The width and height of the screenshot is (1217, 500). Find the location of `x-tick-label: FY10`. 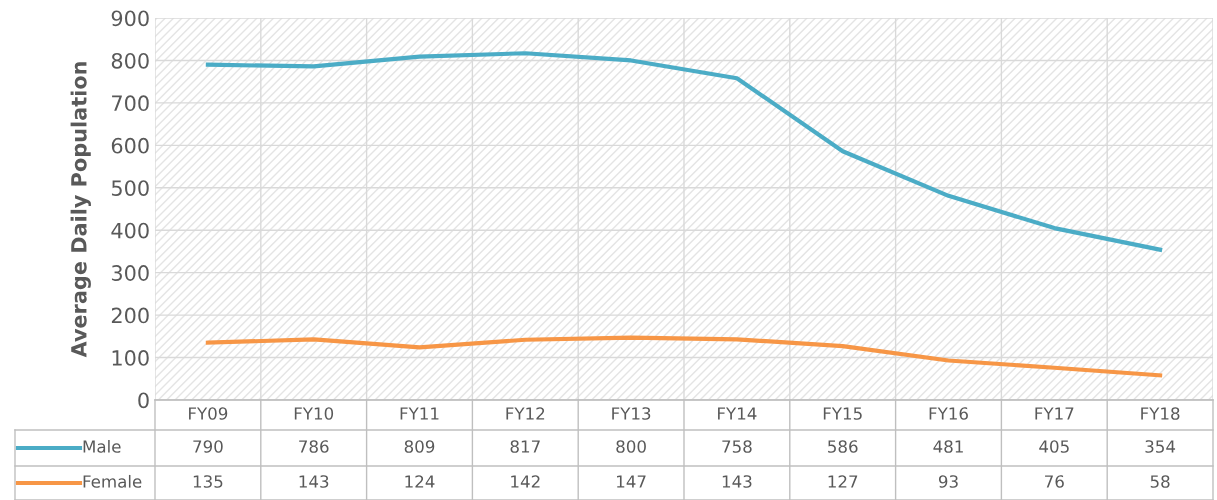

x-tick-label: FY10 is located at coordinates (314, 413).